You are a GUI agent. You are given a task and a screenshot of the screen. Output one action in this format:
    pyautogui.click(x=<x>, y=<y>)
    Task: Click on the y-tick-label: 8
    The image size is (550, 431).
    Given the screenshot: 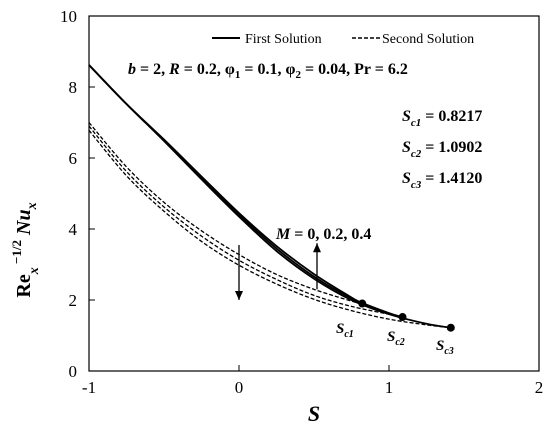 What is the action you would take?
    pyautogui.click(x=73, y=87)
    